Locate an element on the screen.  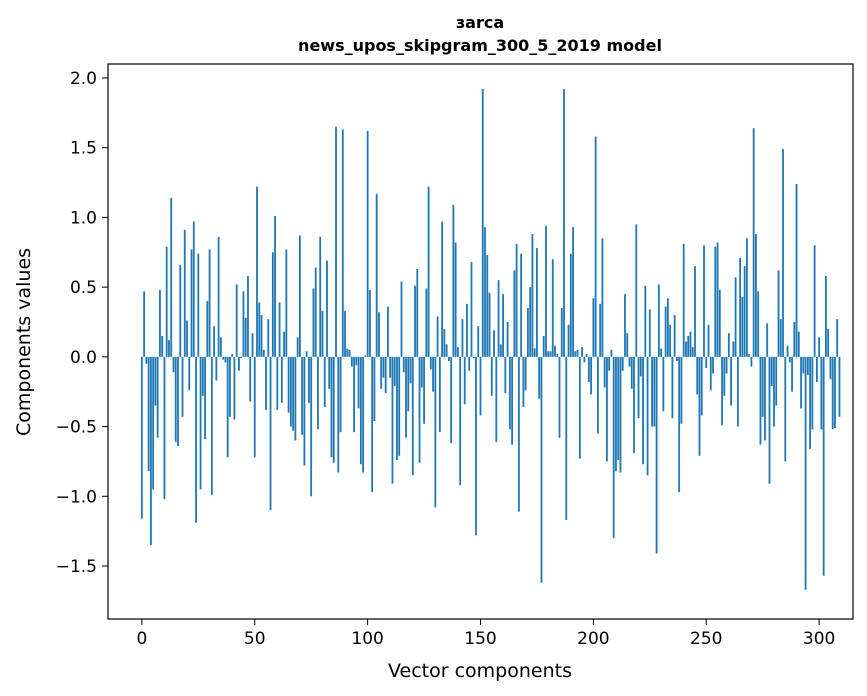
x-tick-label: 50 is located at coordinates (255, 639).